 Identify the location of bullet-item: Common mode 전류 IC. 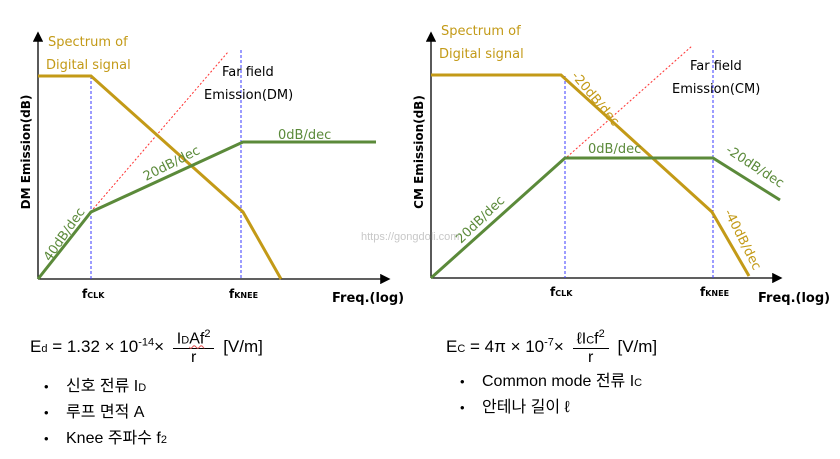
(551, 382).